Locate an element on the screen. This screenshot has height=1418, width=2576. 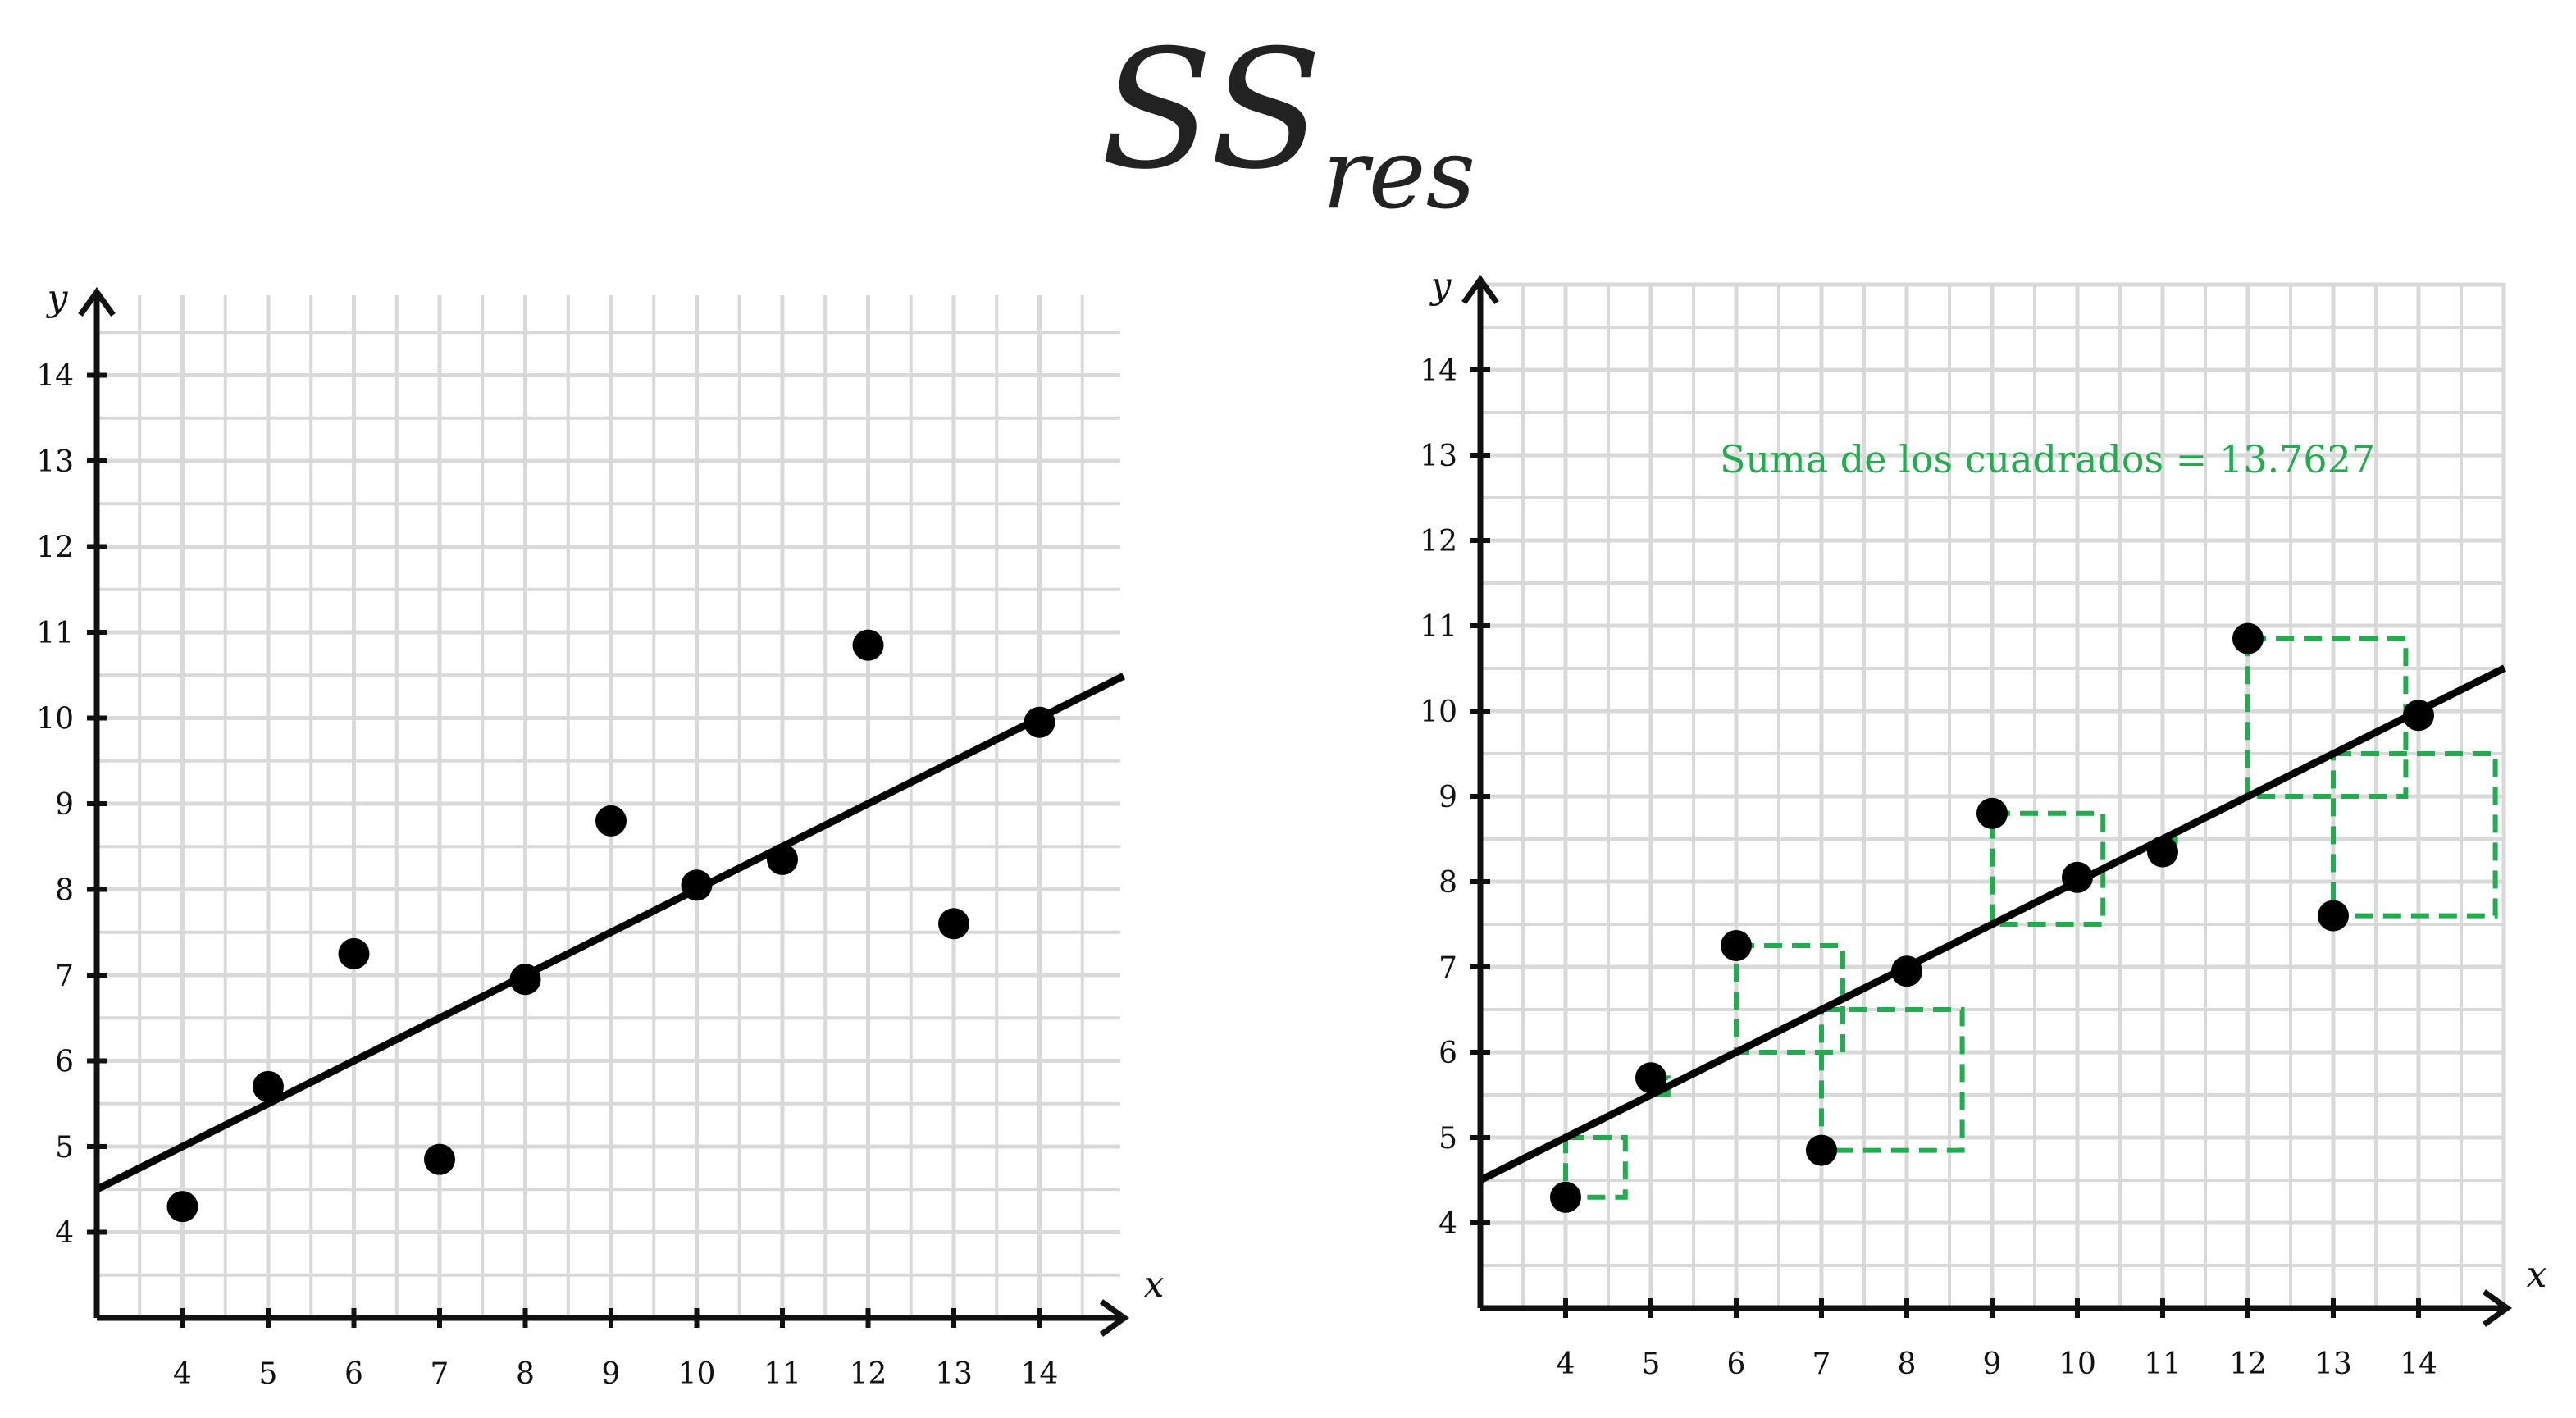
residual-squares-group is located at coordinates (2030, 918).